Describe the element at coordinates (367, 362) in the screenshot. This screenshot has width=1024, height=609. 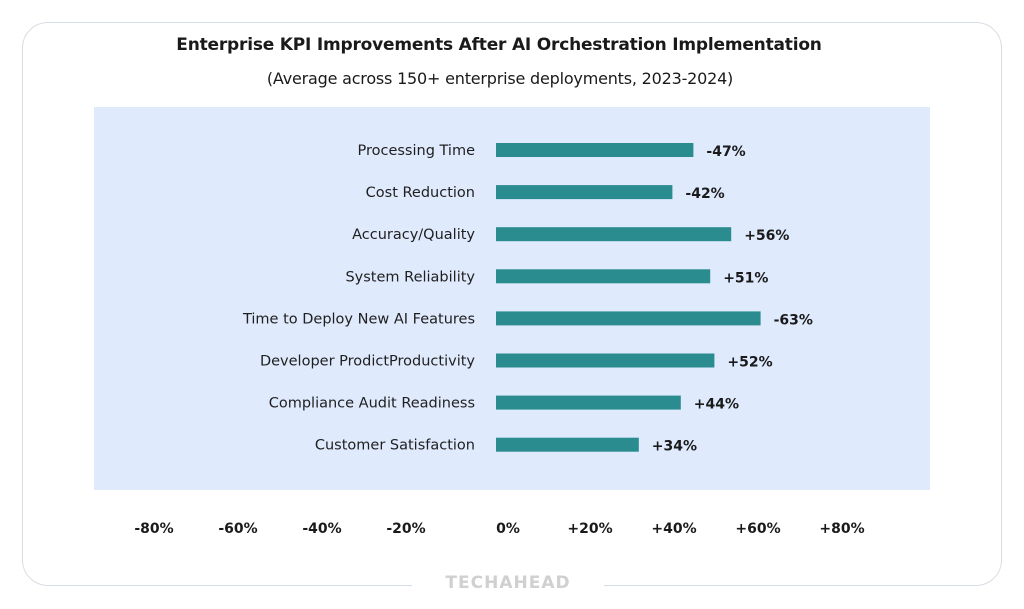
I see `category-label: Developer ProdictProductivity` at that location.